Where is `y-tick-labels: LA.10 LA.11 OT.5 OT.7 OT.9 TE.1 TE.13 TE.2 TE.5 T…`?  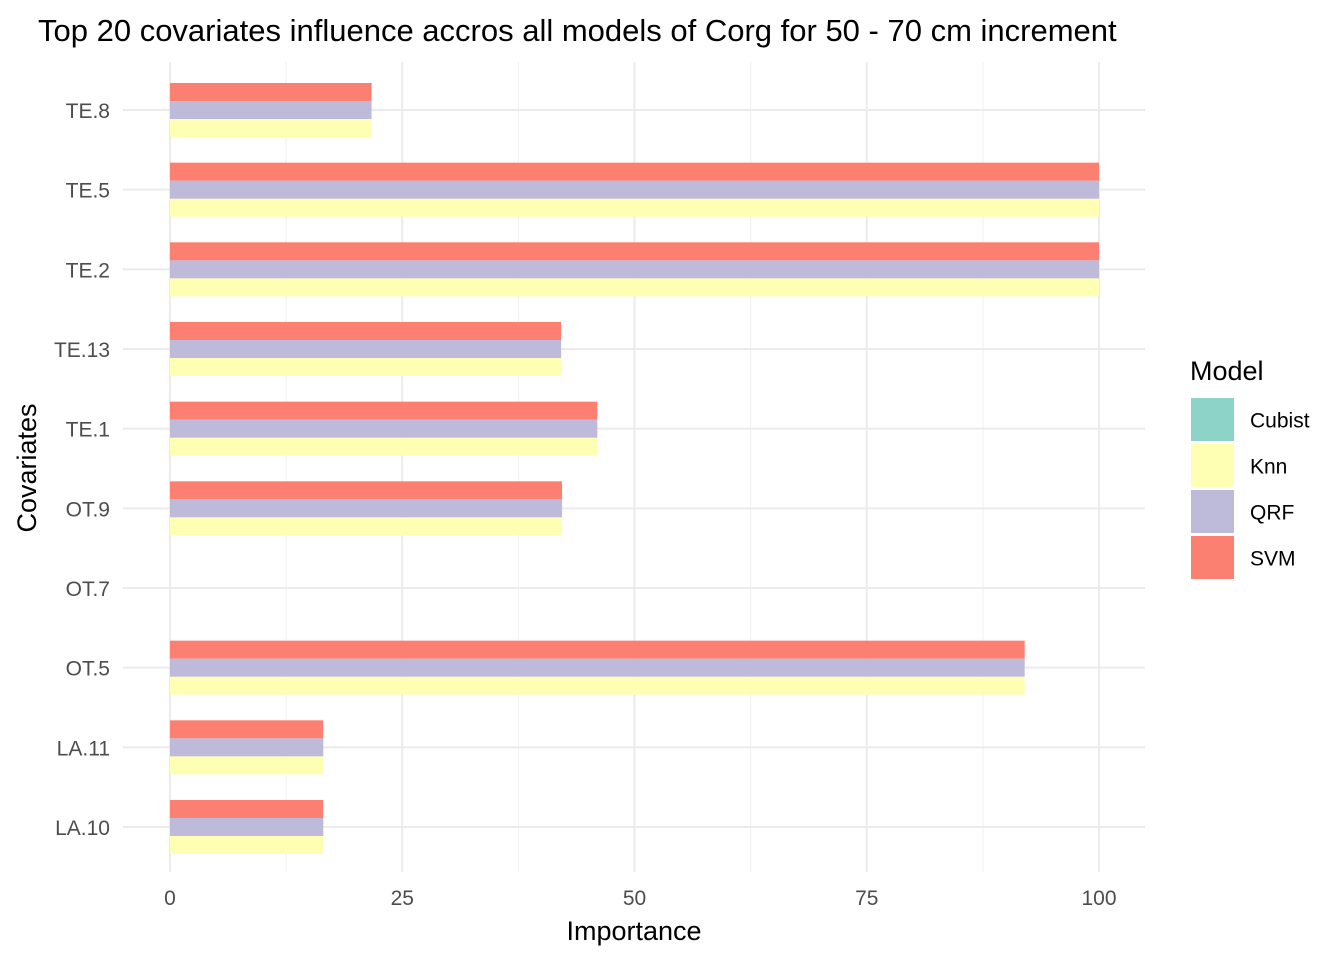
y-tick-labels: LA.10 LA.11 OT.5 OT.7 OT.9 TE.1 TE.13 TE.2 TE.5 T… is located at coordinates (82, 470).